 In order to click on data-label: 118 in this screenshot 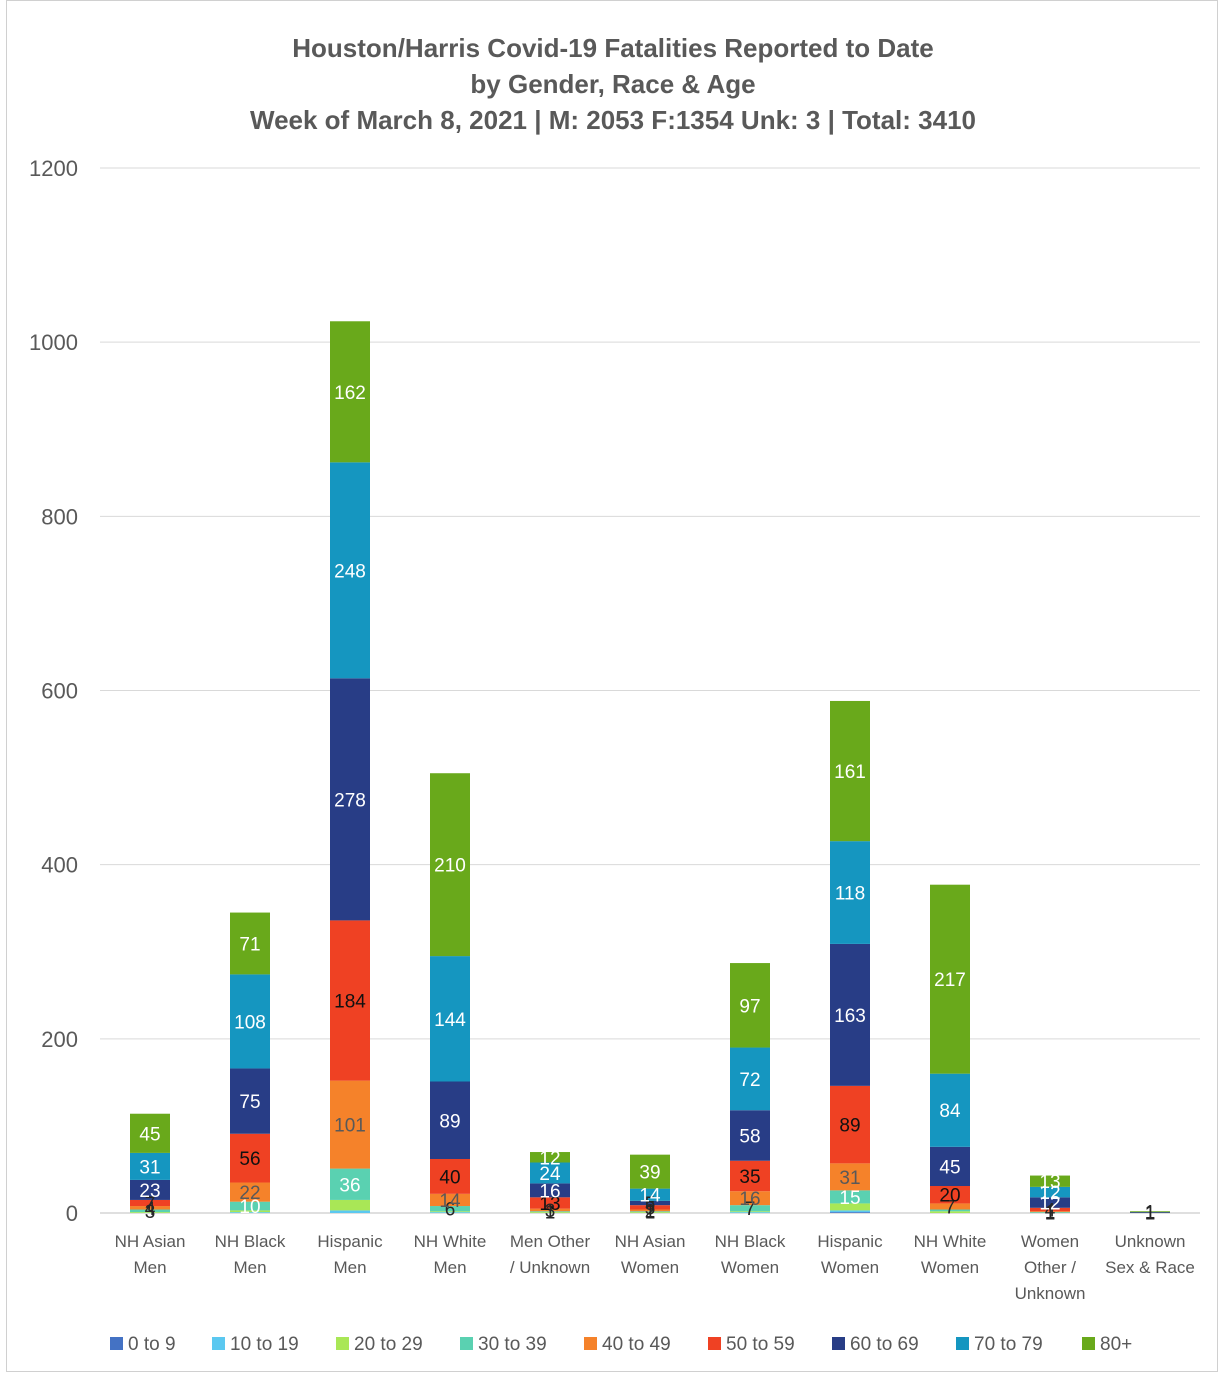, I will do `click(850, 894)`.